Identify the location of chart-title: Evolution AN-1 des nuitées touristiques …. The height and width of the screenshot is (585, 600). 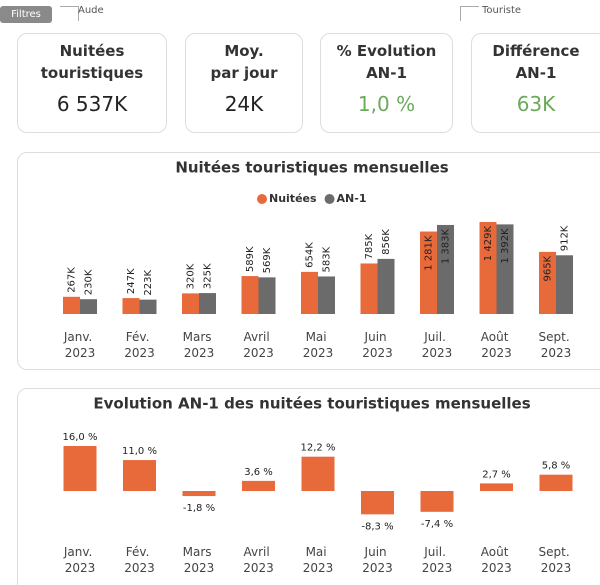
(311, 404).